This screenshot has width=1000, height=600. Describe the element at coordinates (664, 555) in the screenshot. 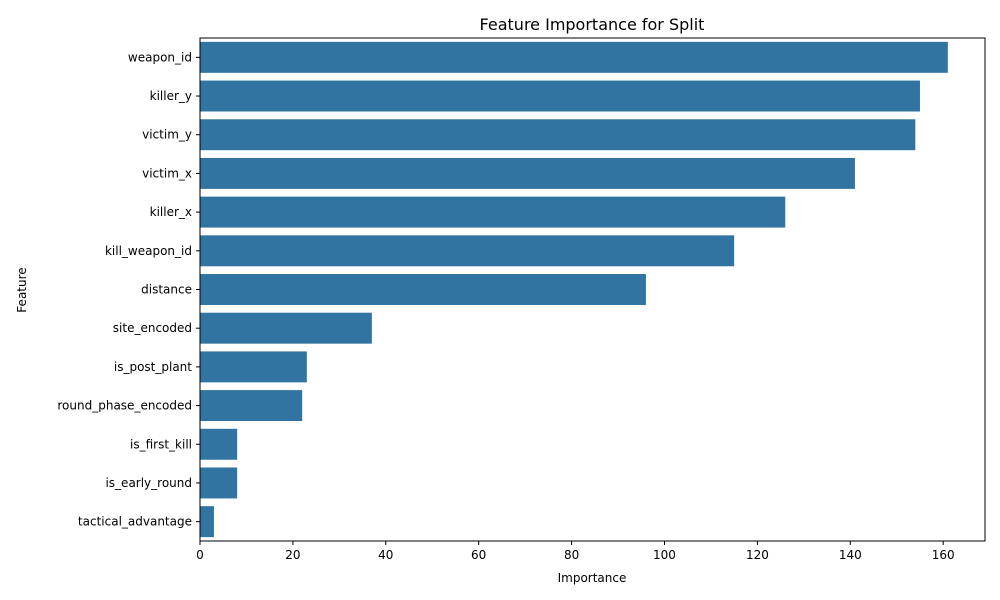

I see `x-tick-label: 100` at that location.